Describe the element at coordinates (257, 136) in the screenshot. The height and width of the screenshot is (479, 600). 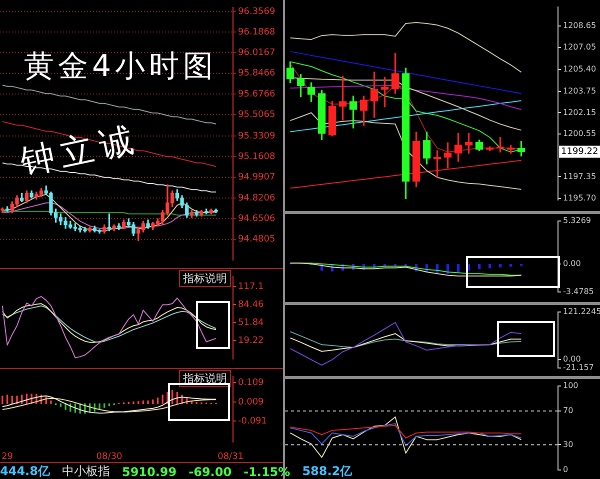
I see `y-tick-label: 95.3309` at that location.